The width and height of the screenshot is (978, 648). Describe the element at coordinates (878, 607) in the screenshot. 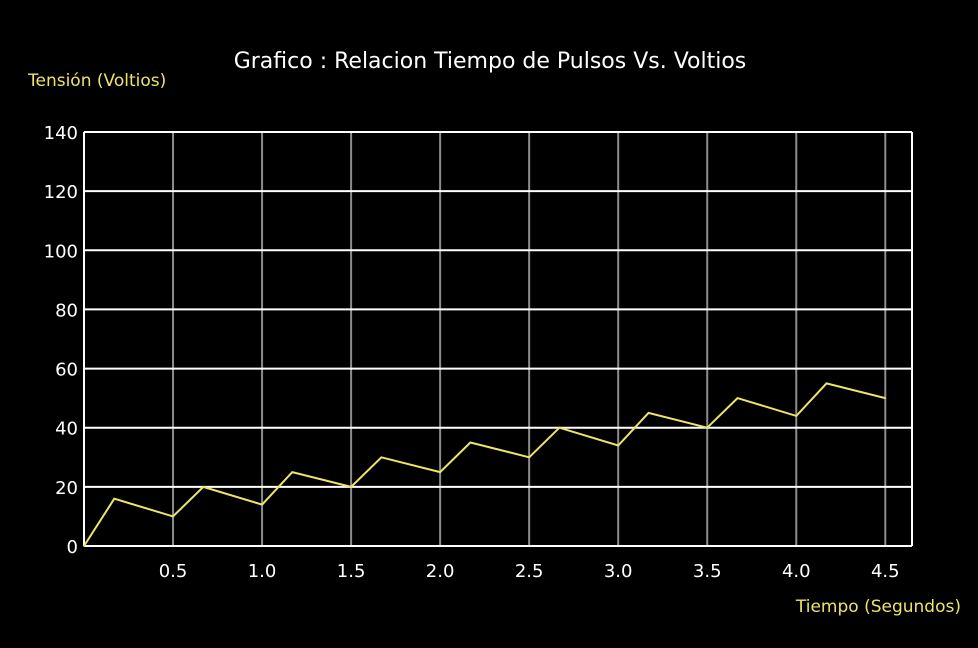

I see `x-axis-label: Tiempo (Segundos)` at that location.